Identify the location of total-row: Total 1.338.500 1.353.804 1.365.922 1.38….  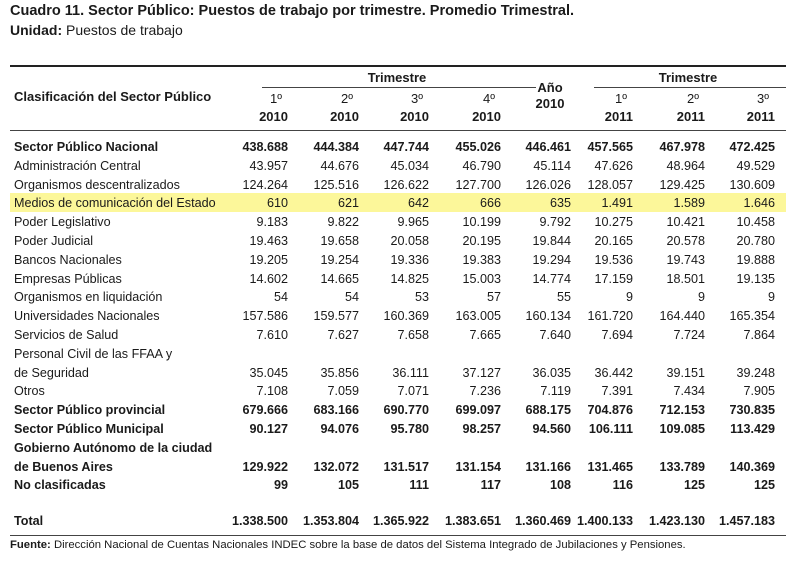
(400, 523).